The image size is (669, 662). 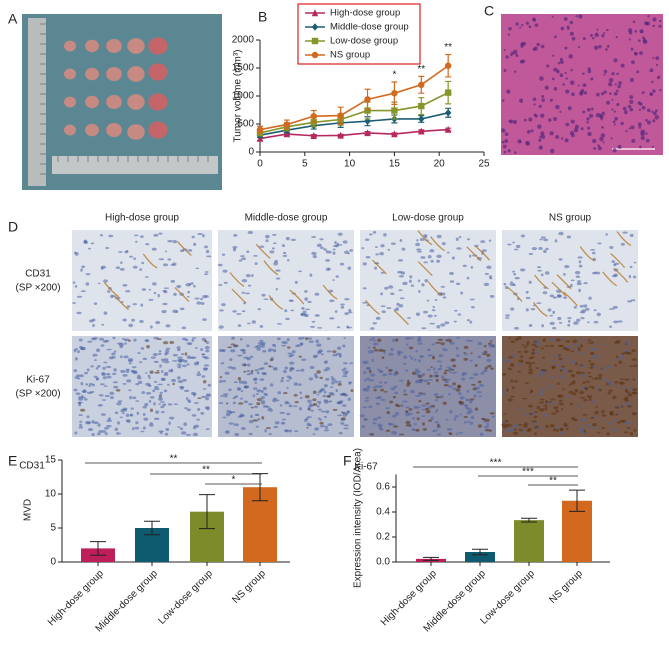 What do you see at coordinates (570, 218) in the screenshot?
I see `column-header: NS group` at bounding box center [570, 218].